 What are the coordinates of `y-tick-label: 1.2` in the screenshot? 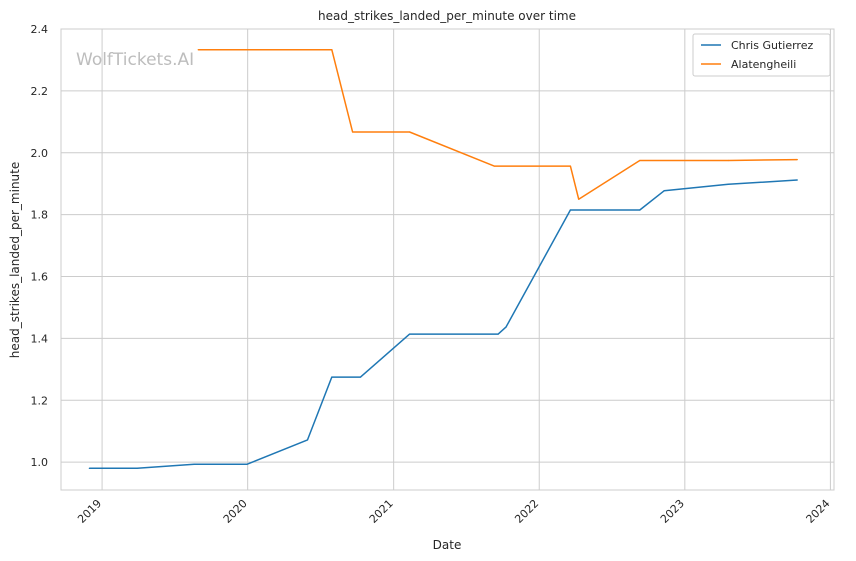 It's located at (40, 400).